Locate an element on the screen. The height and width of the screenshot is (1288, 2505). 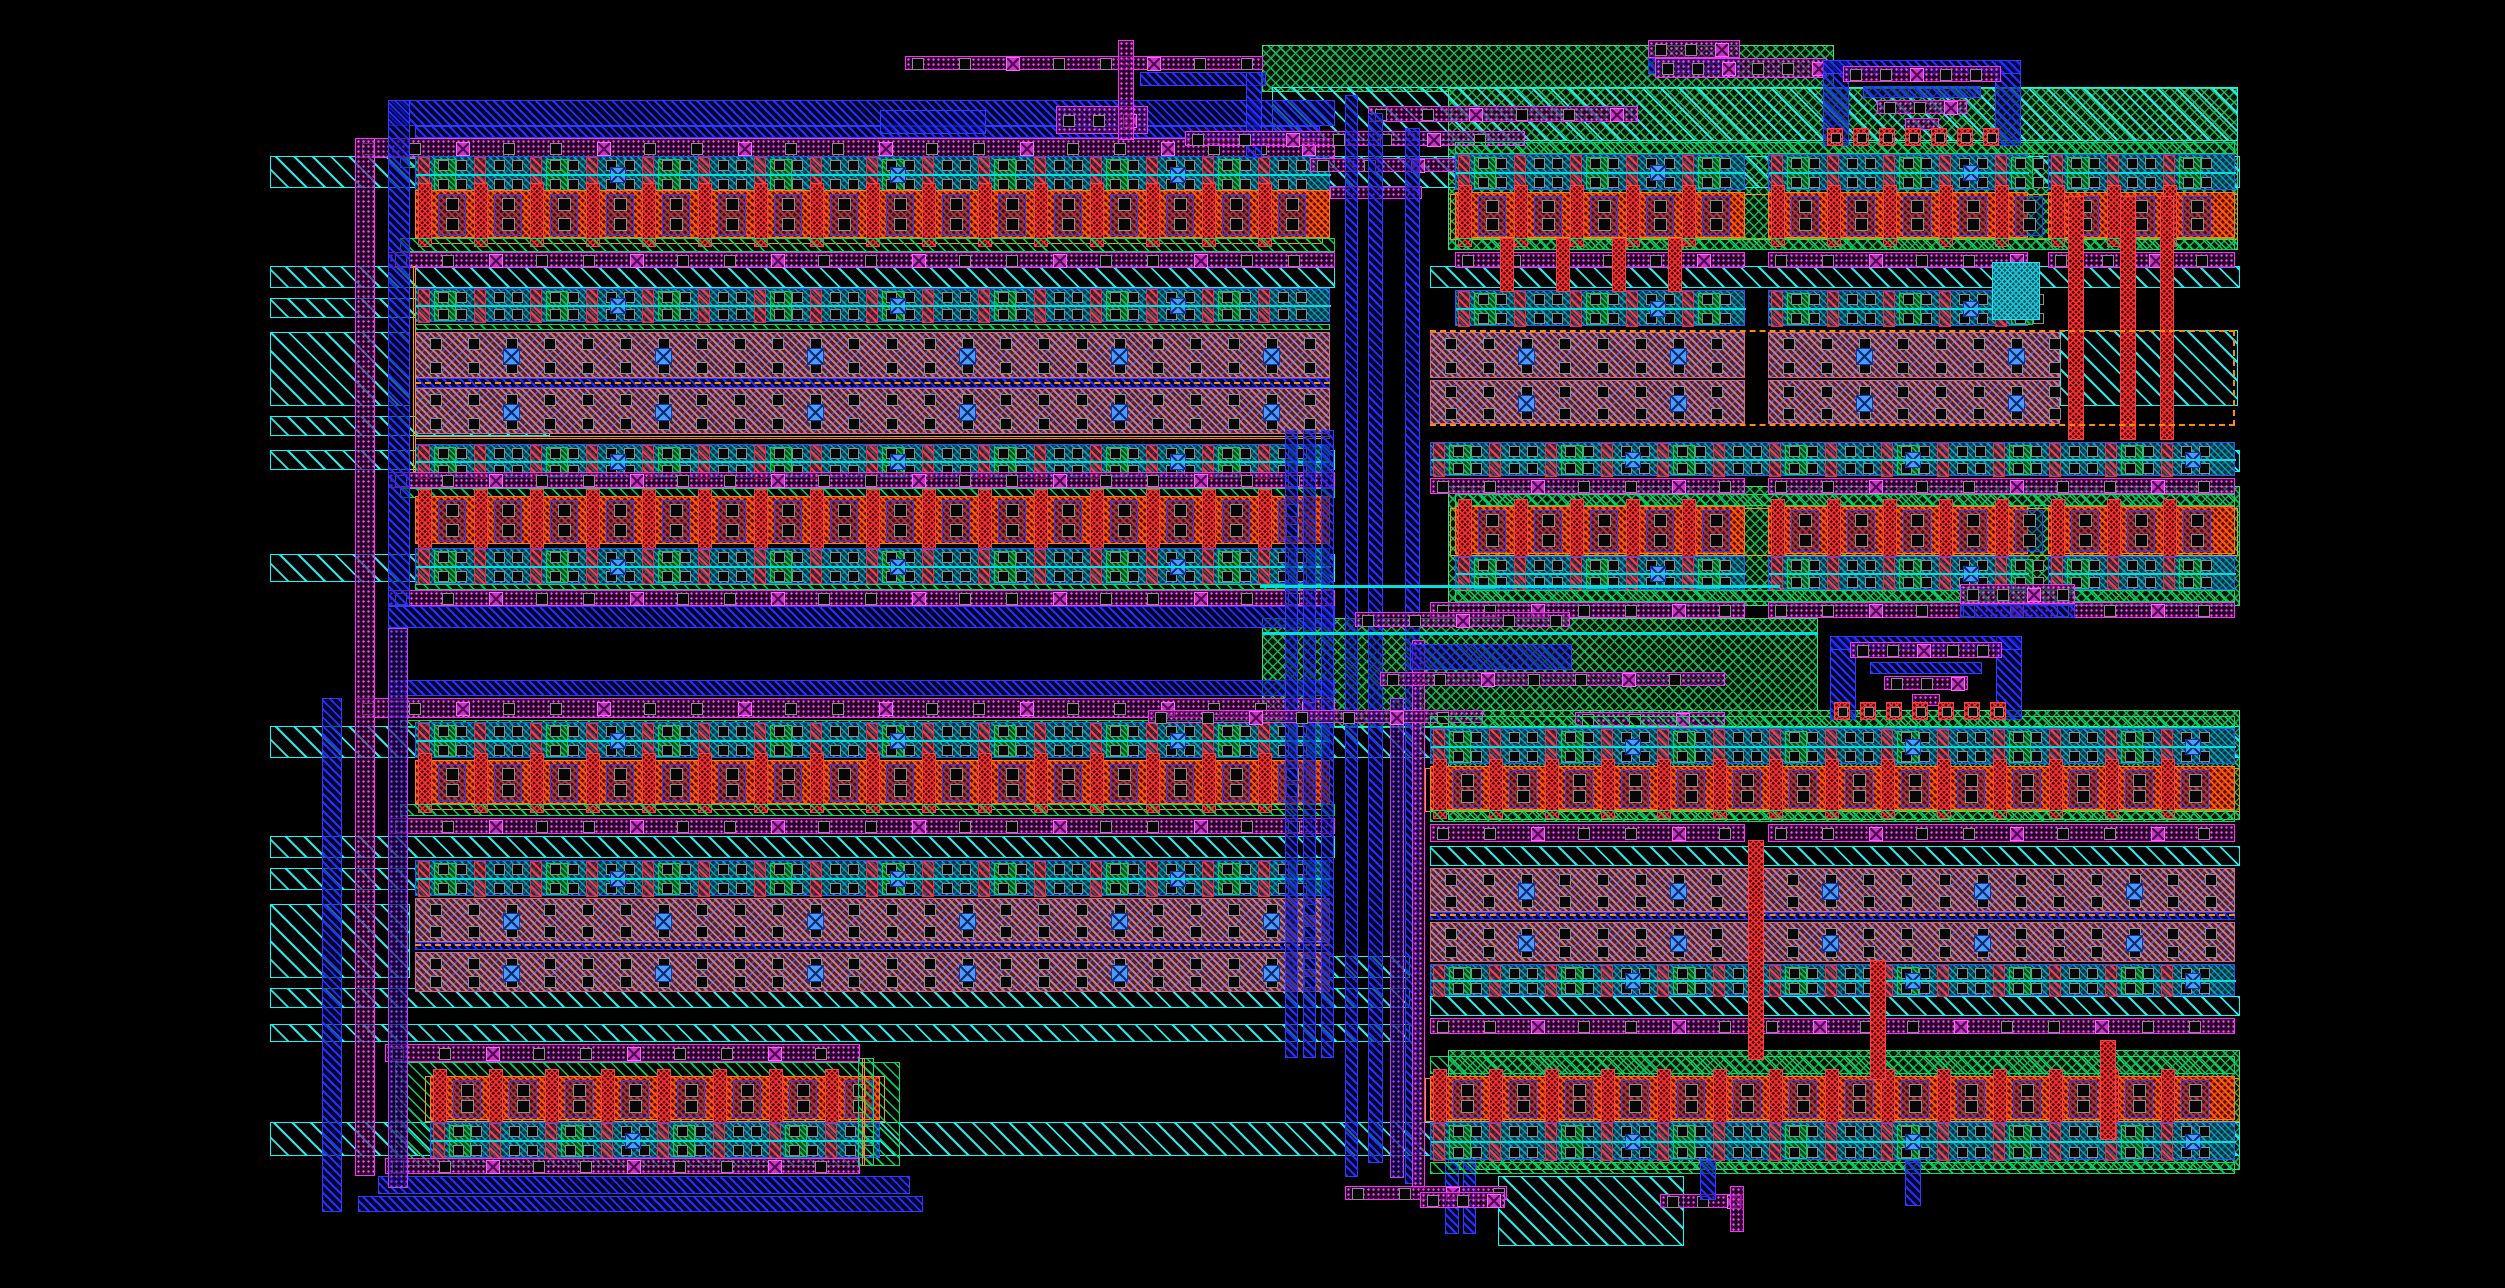
m2-tail-v is located at coordinates (1708, 1180).